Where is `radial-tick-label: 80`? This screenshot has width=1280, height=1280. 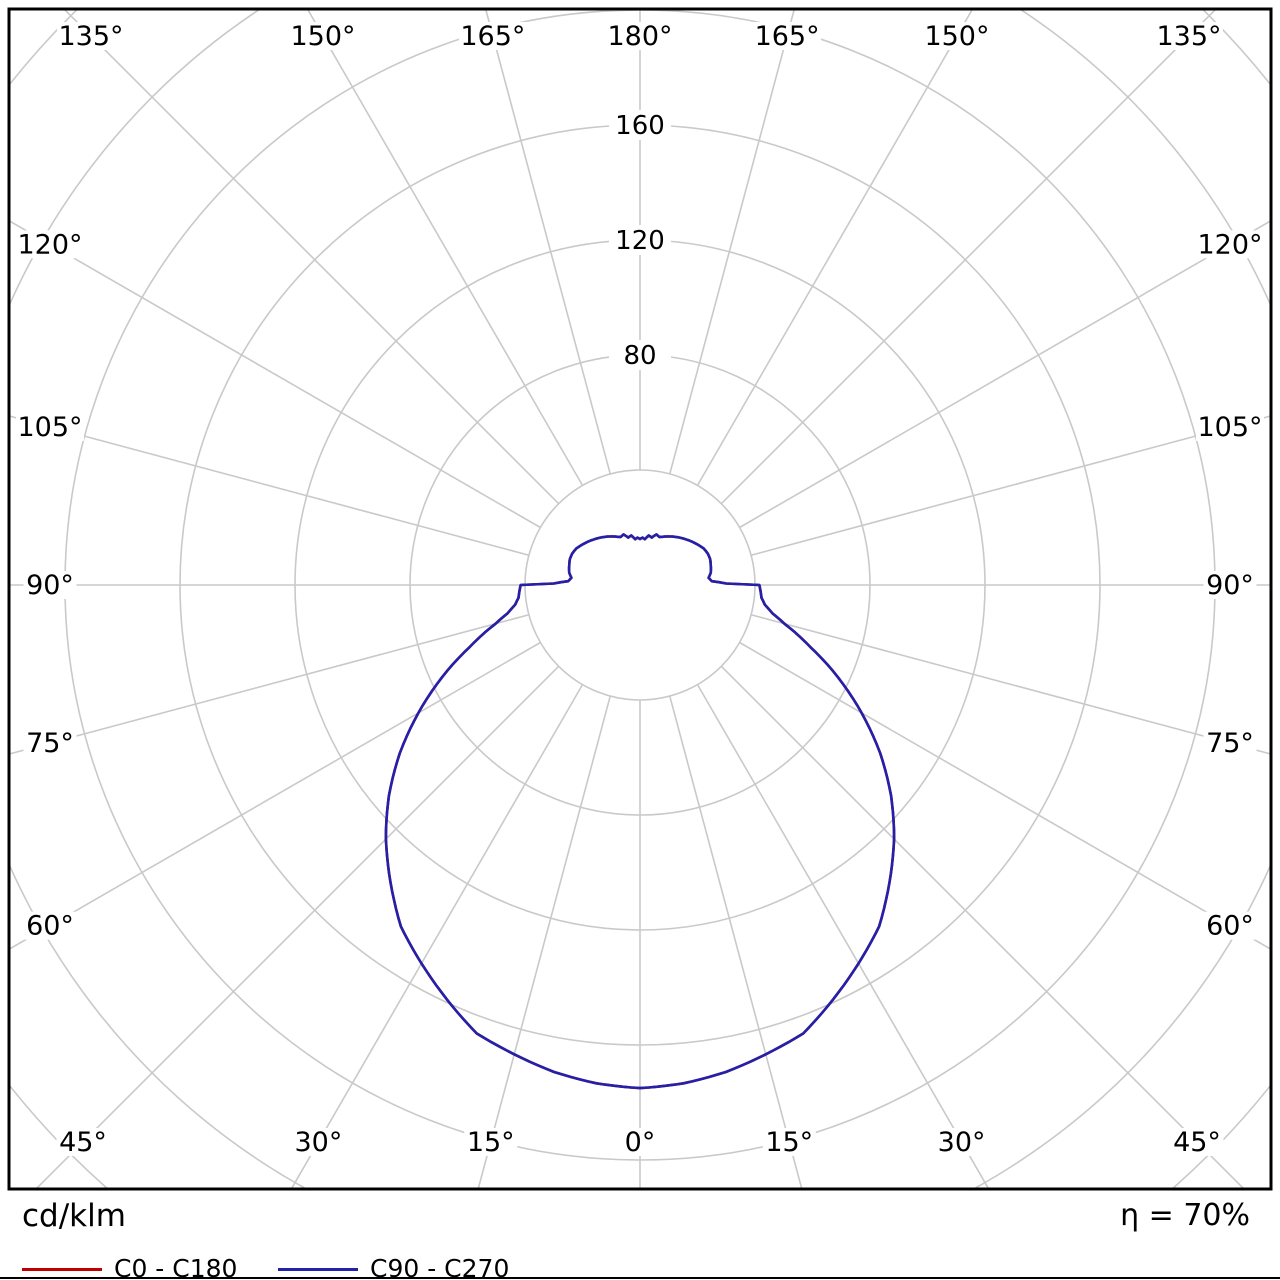 radial-tick-label: 80 is located at coordinates (639, 356).